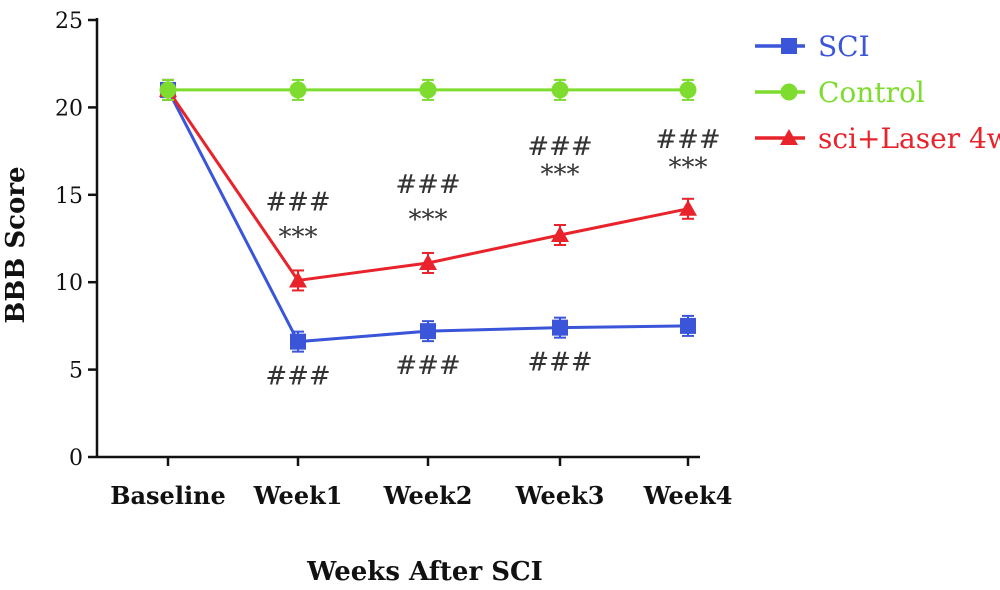  I want to click on y-tick-label: 15, so click(69, 196).